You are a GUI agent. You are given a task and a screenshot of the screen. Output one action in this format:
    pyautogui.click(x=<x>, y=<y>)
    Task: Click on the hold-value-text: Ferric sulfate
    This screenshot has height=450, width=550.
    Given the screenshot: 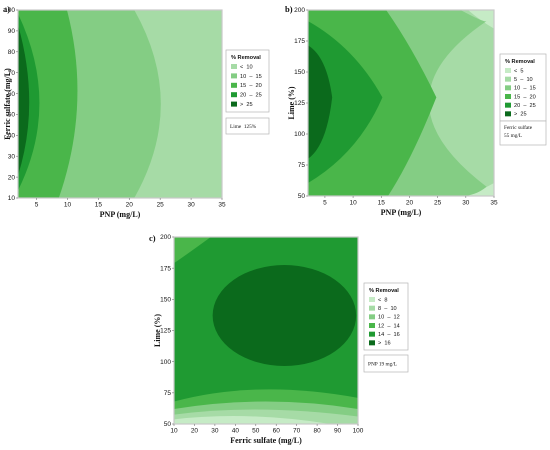 What is the action you would take?
    pyautogui.click(x=518, y=127)
    